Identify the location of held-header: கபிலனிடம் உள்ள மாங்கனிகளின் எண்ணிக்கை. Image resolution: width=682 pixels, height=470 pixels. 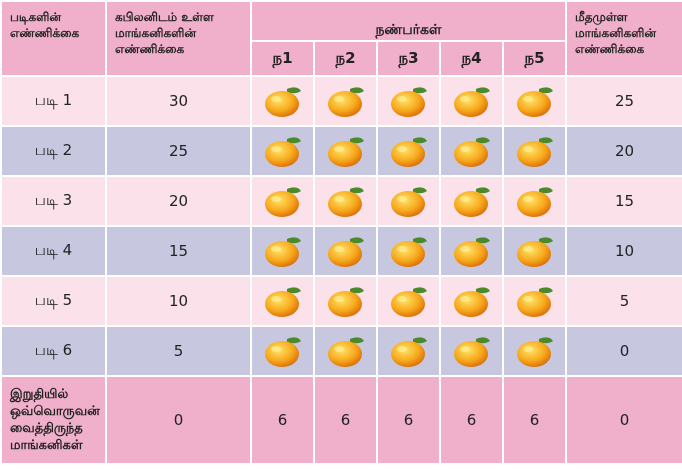
(178, 38).